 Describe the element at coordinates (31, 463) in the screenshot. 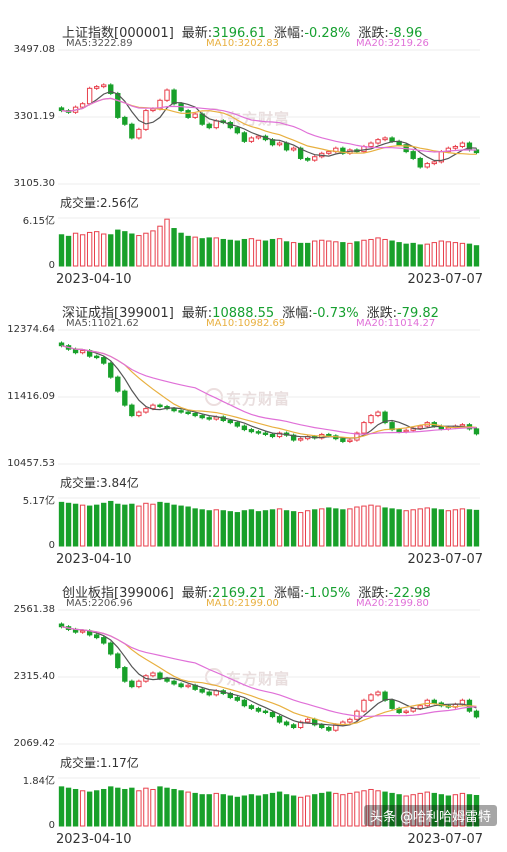

I see `price-tick-label: 10457.53` at that location.